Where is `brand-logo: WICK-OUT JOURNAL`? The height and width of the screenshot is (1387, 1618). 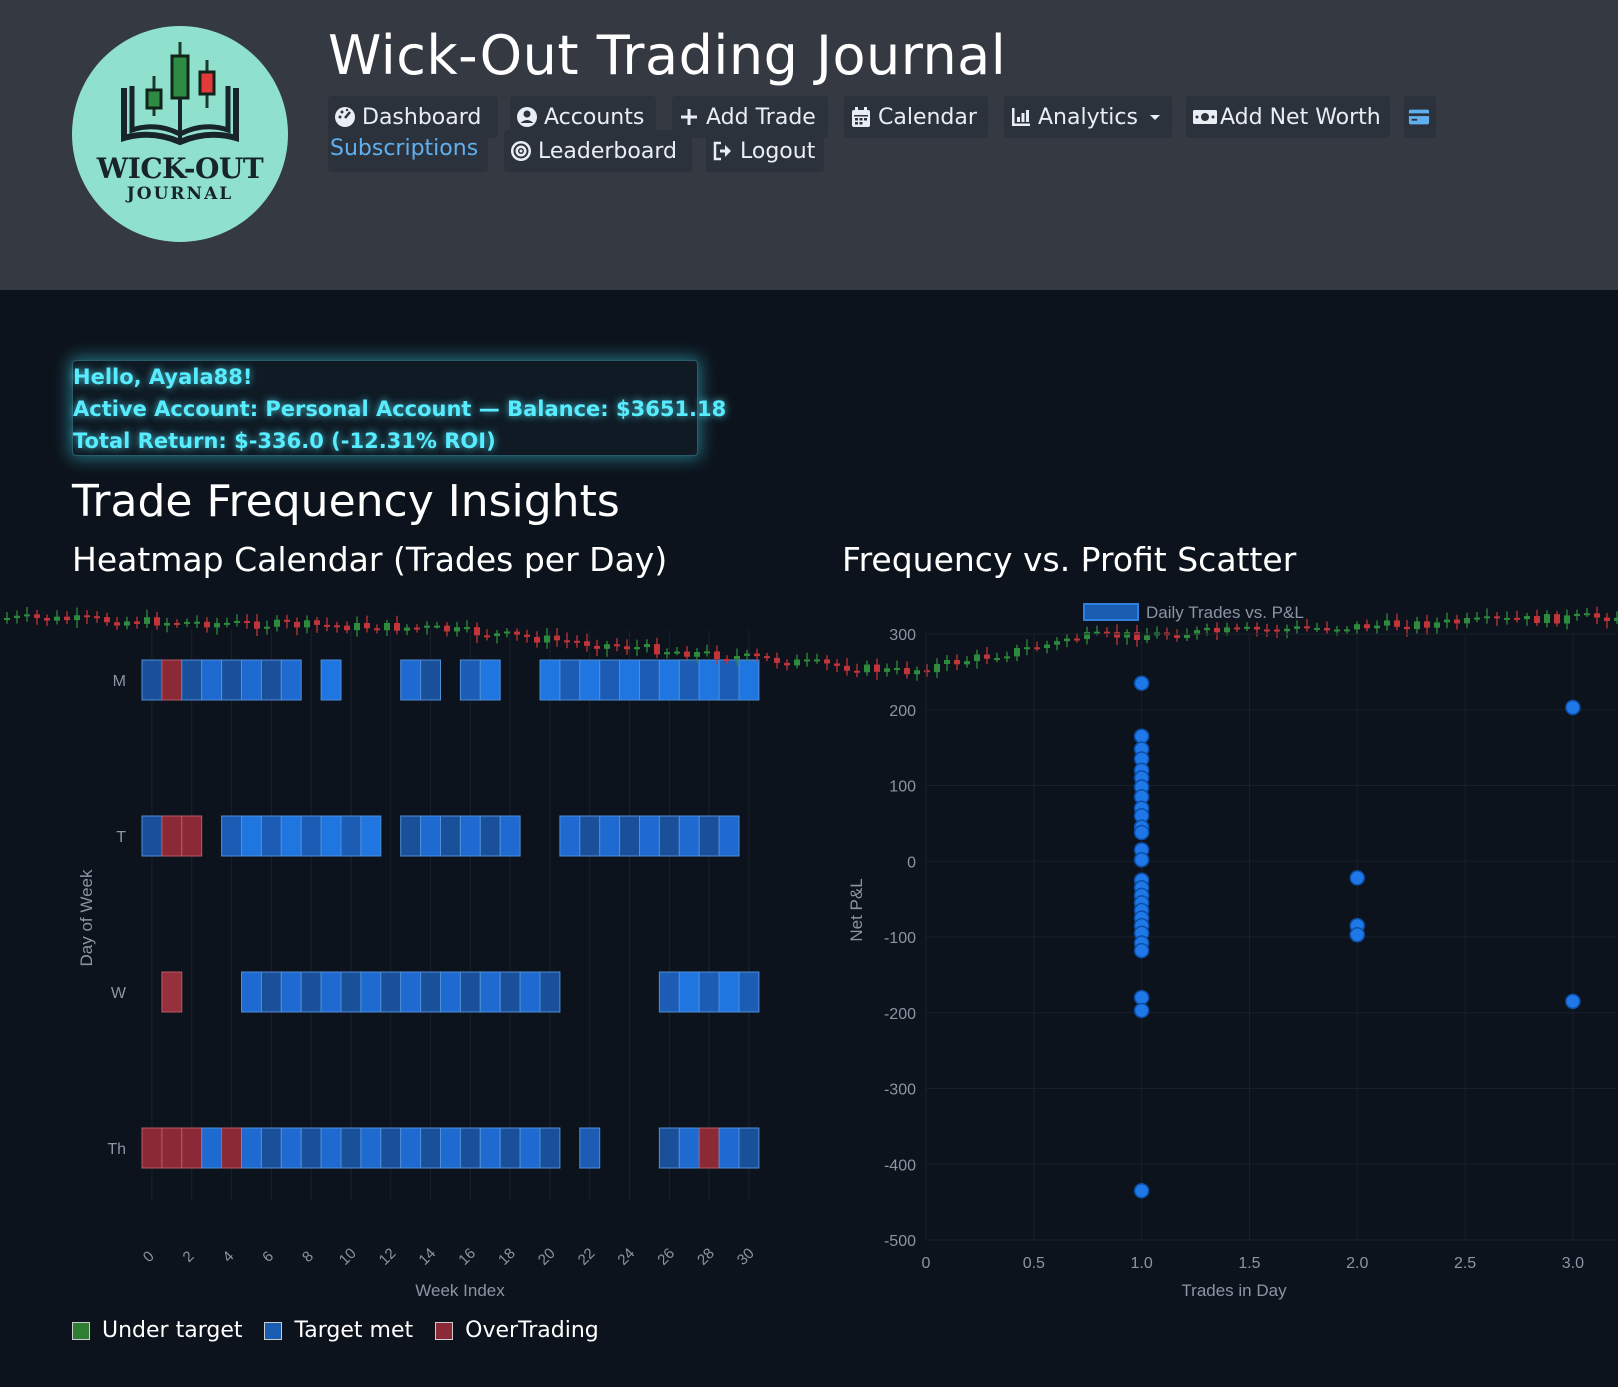
brand-logo: WICK-OUT JOURNAL is located at coordinates (180, 134).